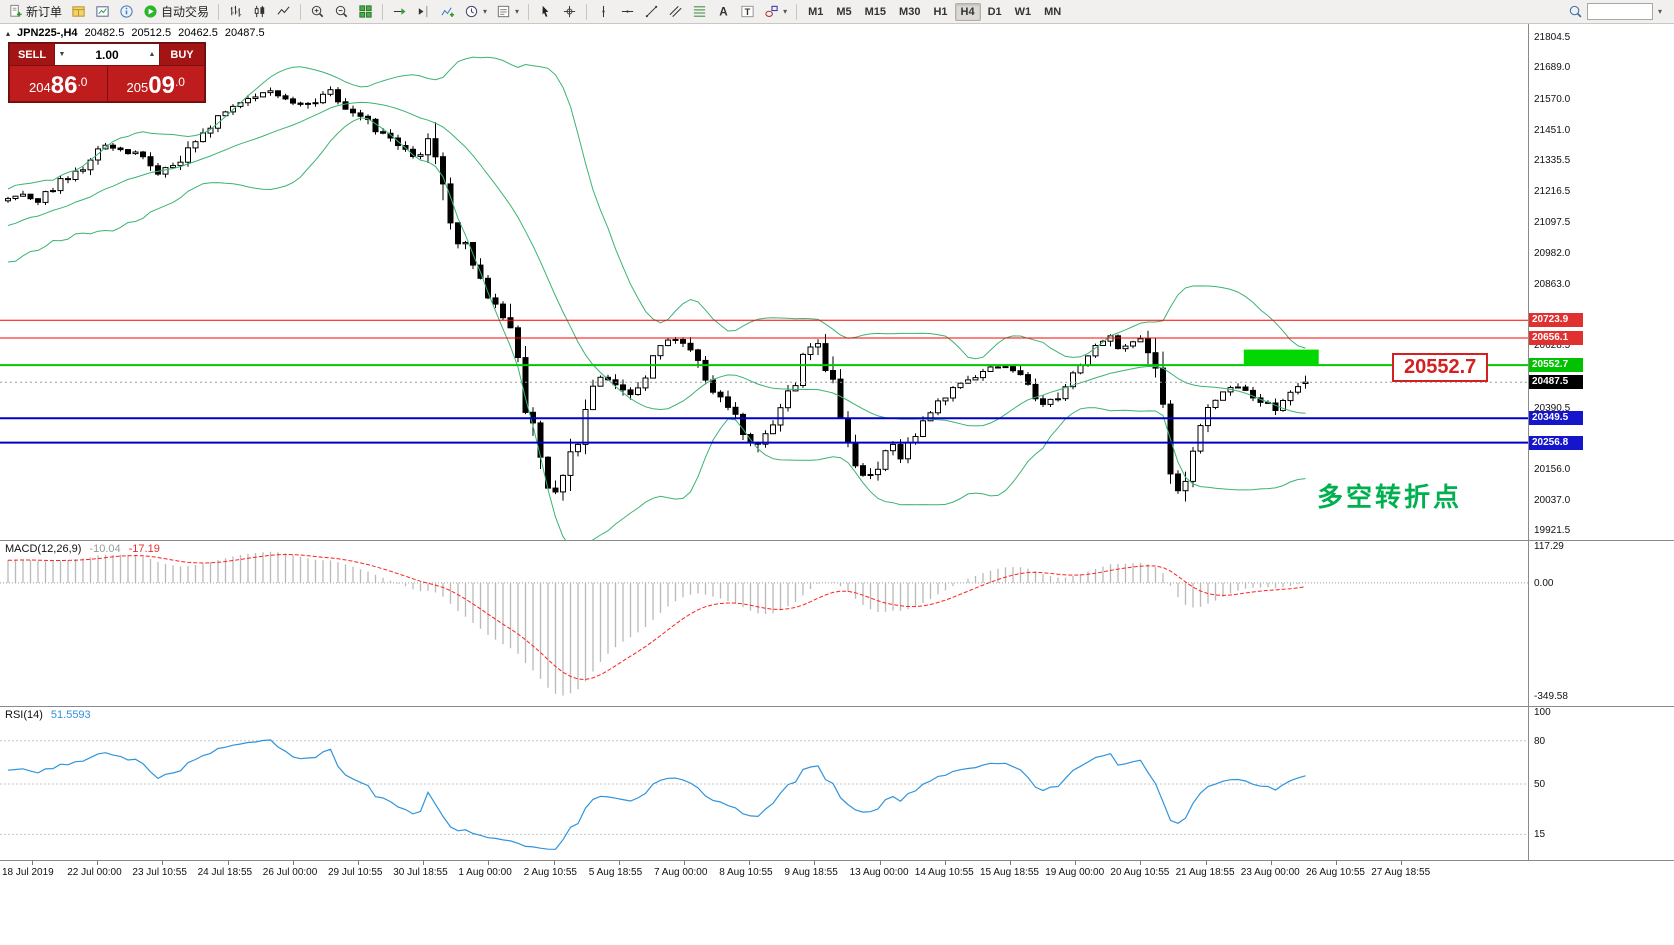 This screenshot has height=945, width=1674. I want to click on arrows-button: ▾, so click(775, 12).